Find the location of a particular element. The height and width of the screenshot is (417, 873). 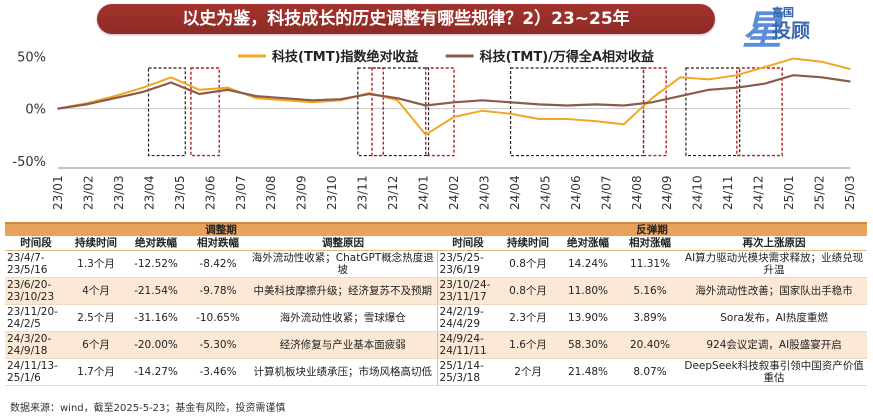

table-cell-b-abs: 11.80% is located at coordinates (588, 291).